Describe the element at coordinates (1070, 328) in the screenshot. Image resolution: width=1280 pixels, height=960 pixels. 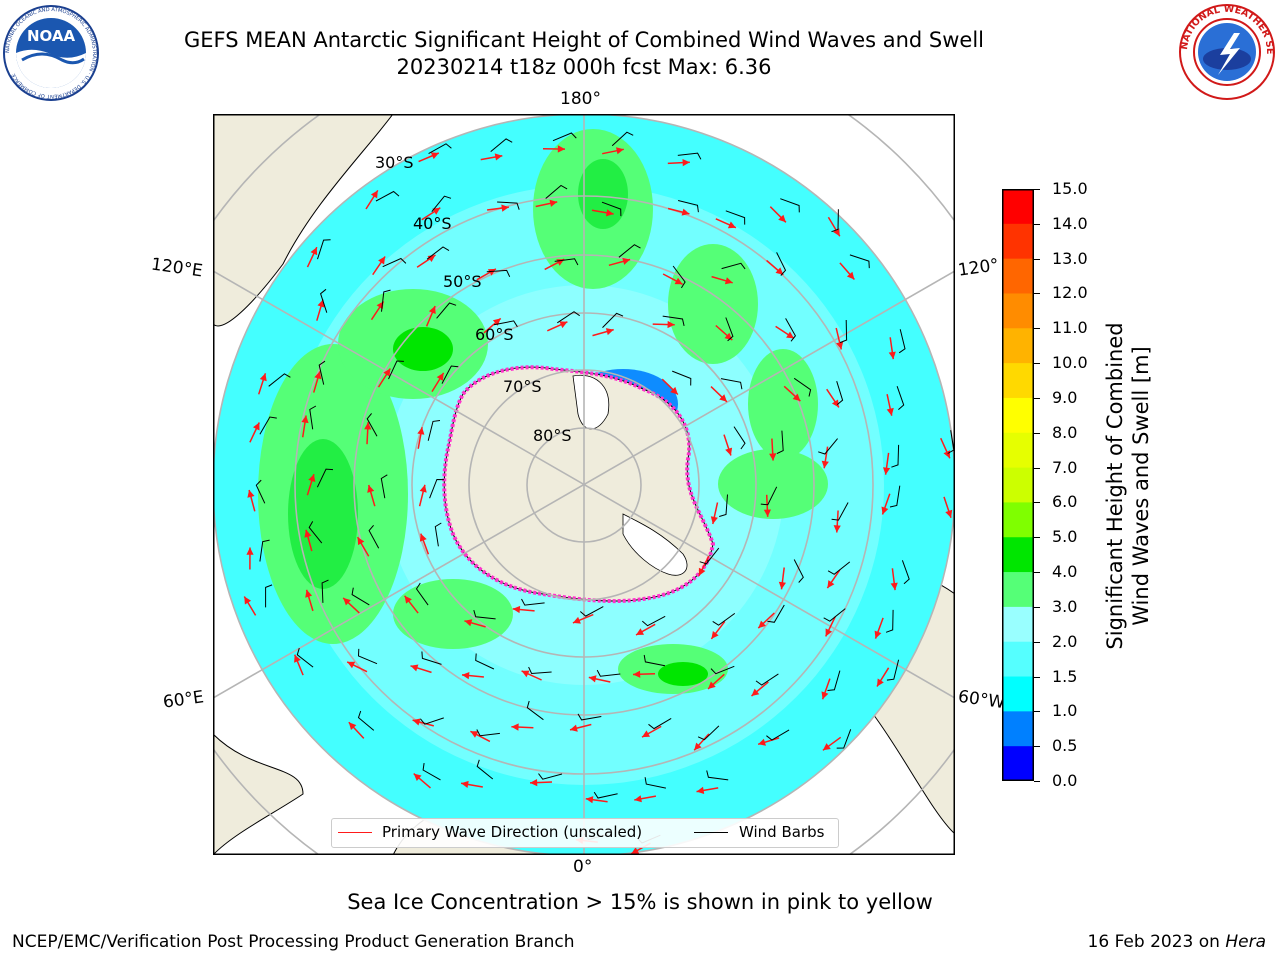
I see `colorbar-tick-label: 11.0` at that location.